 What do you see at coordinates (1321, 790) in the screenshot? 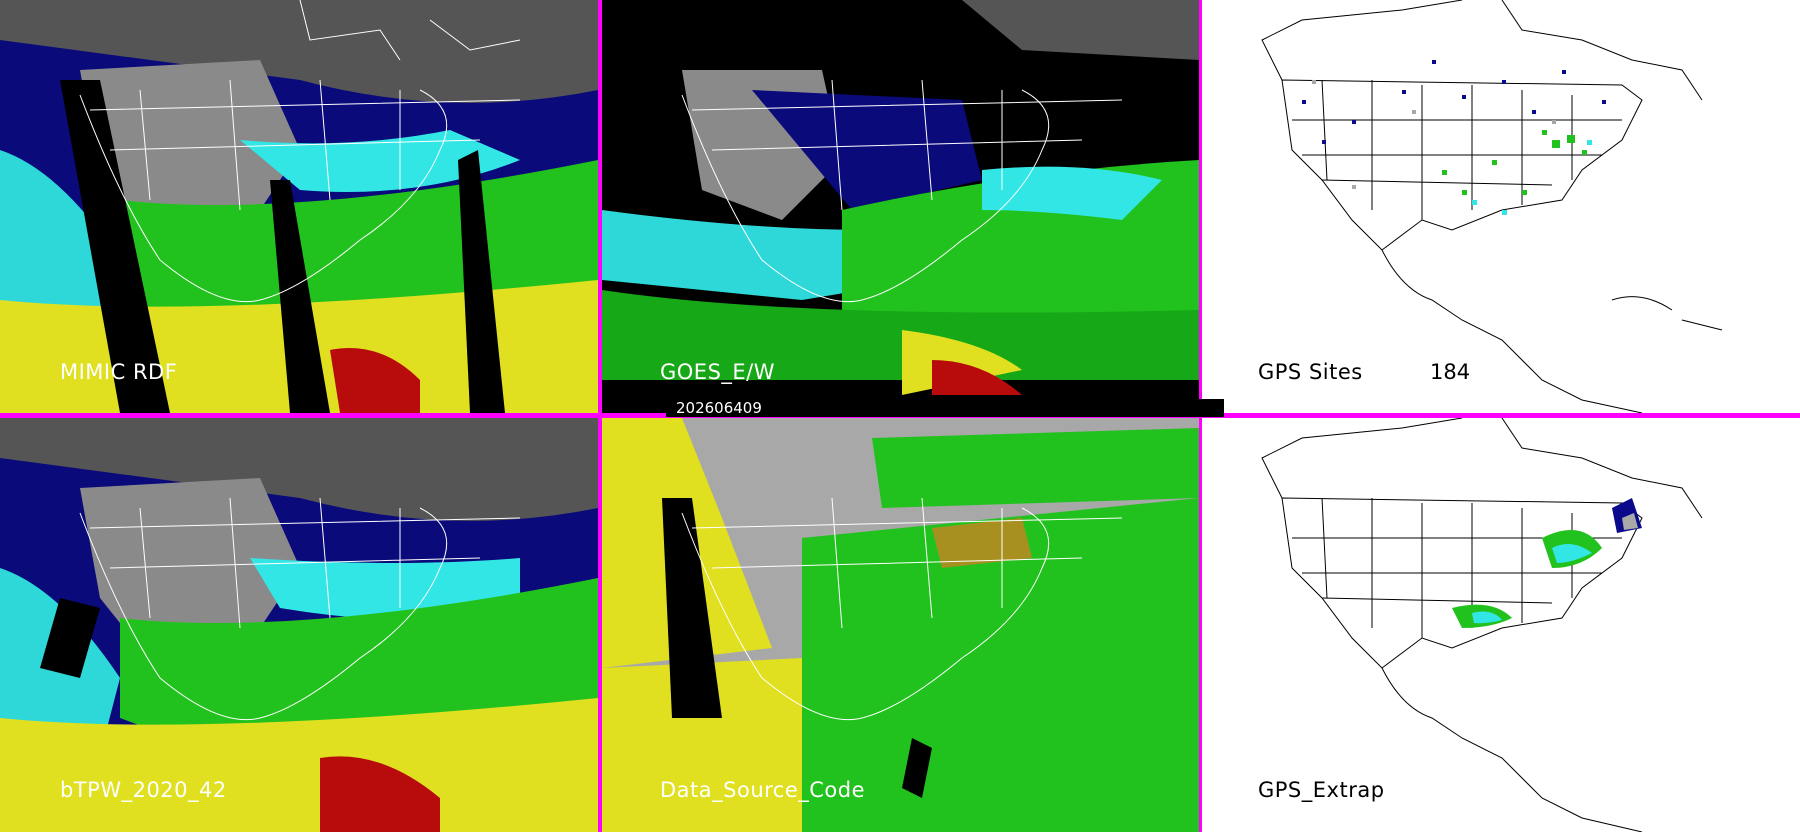
I see `gps-extrap-label: GPS_Extrap` at bounding box center [1321, 790].